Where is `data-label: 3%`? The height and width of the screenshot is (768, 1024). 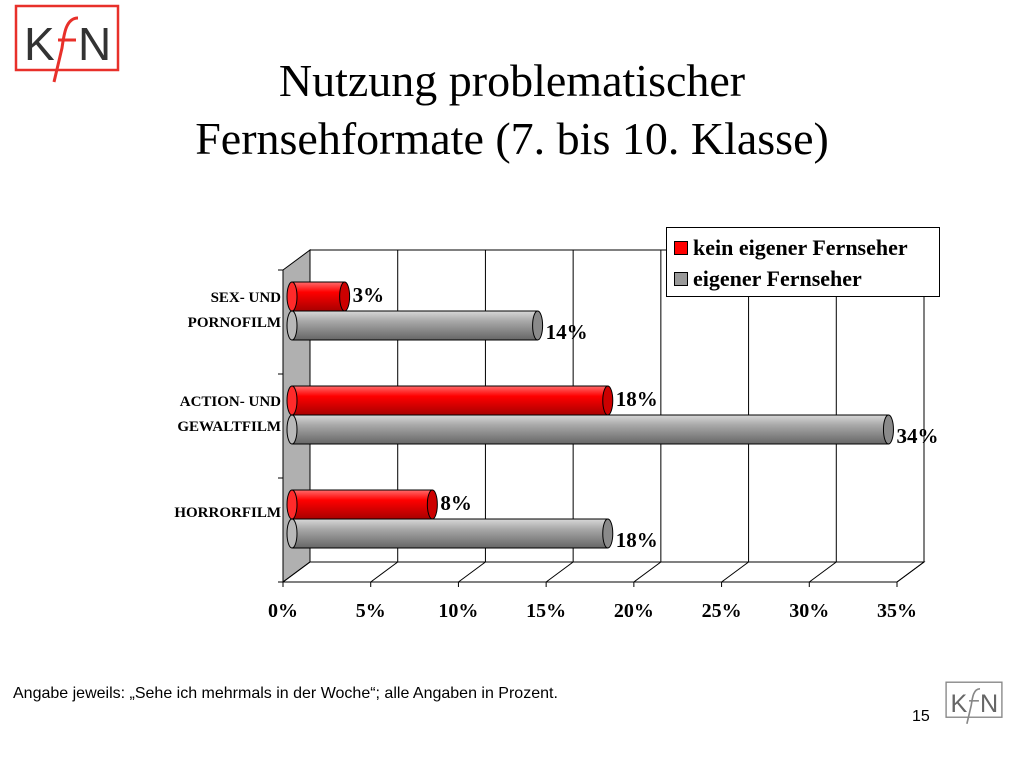
data-label: 3% is located at coordinates (369, 295).